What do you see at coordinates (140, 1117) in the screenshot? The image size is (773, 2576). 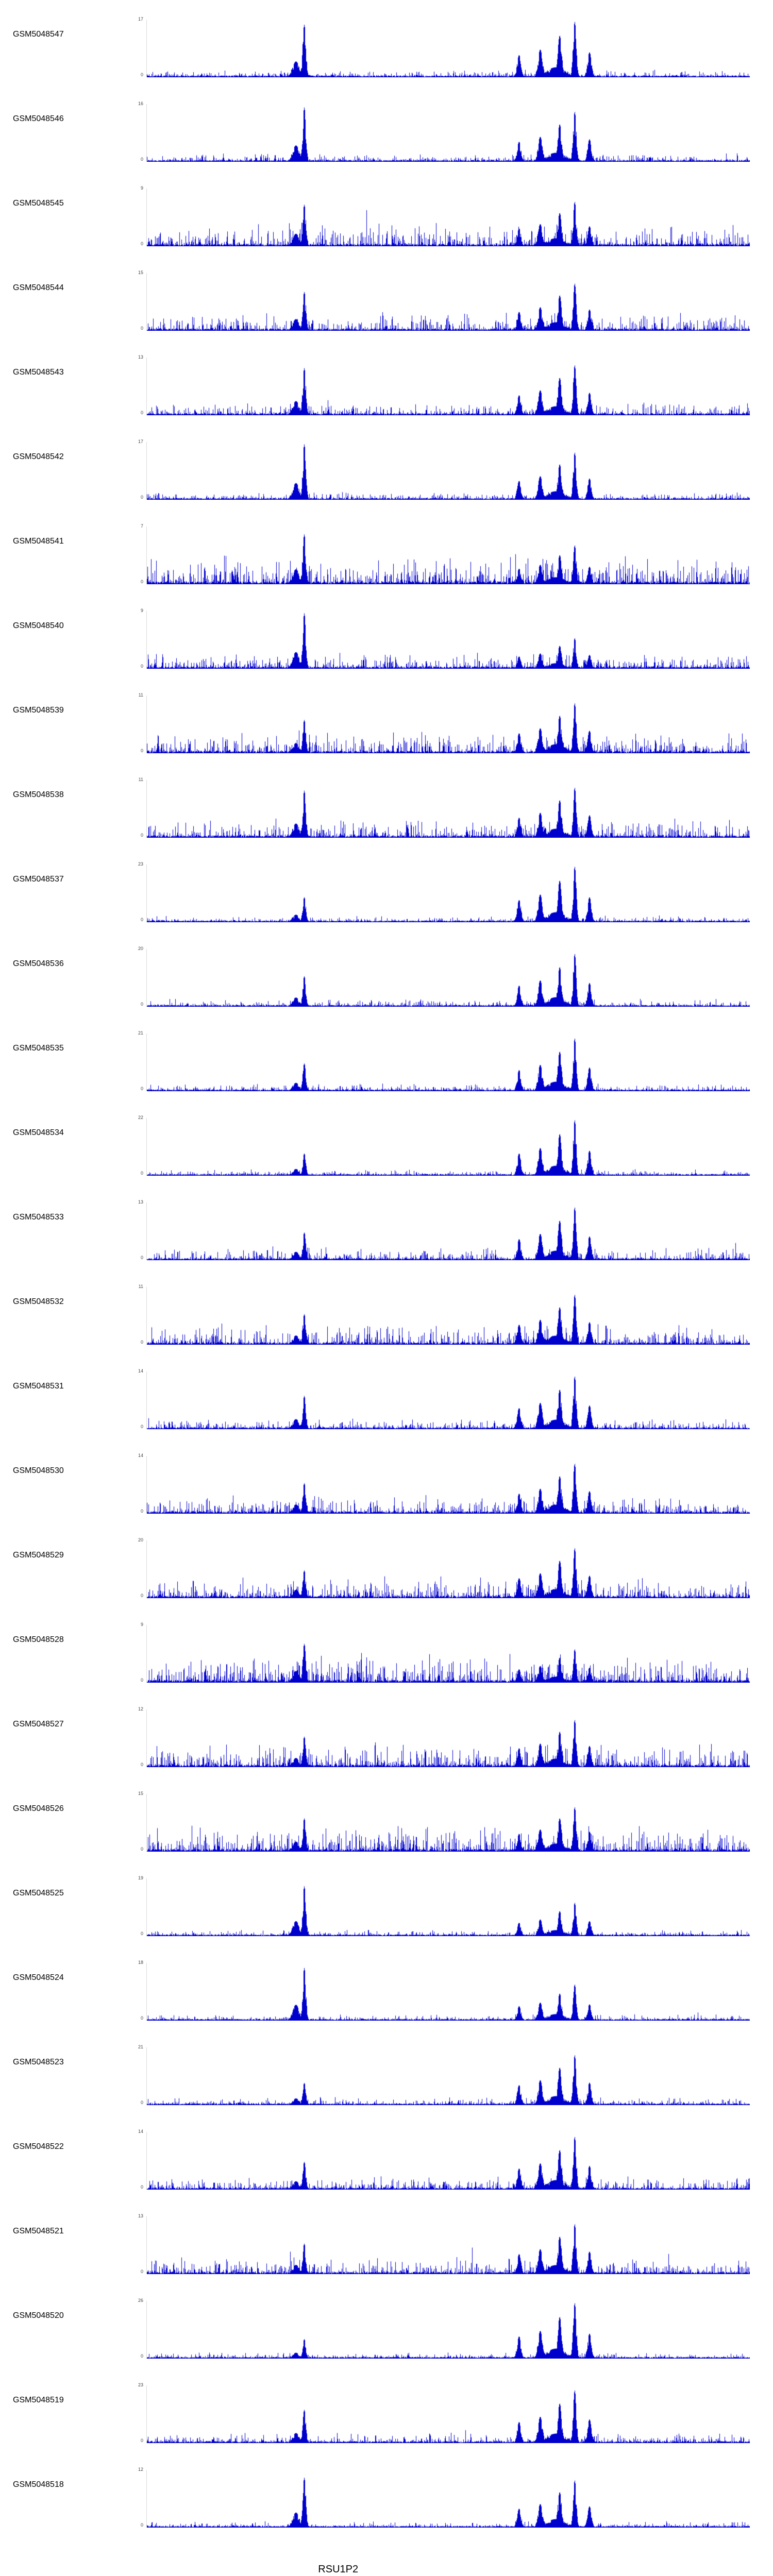 I see `y-axis-max-label: 22` at bounding box center [140, 1117].